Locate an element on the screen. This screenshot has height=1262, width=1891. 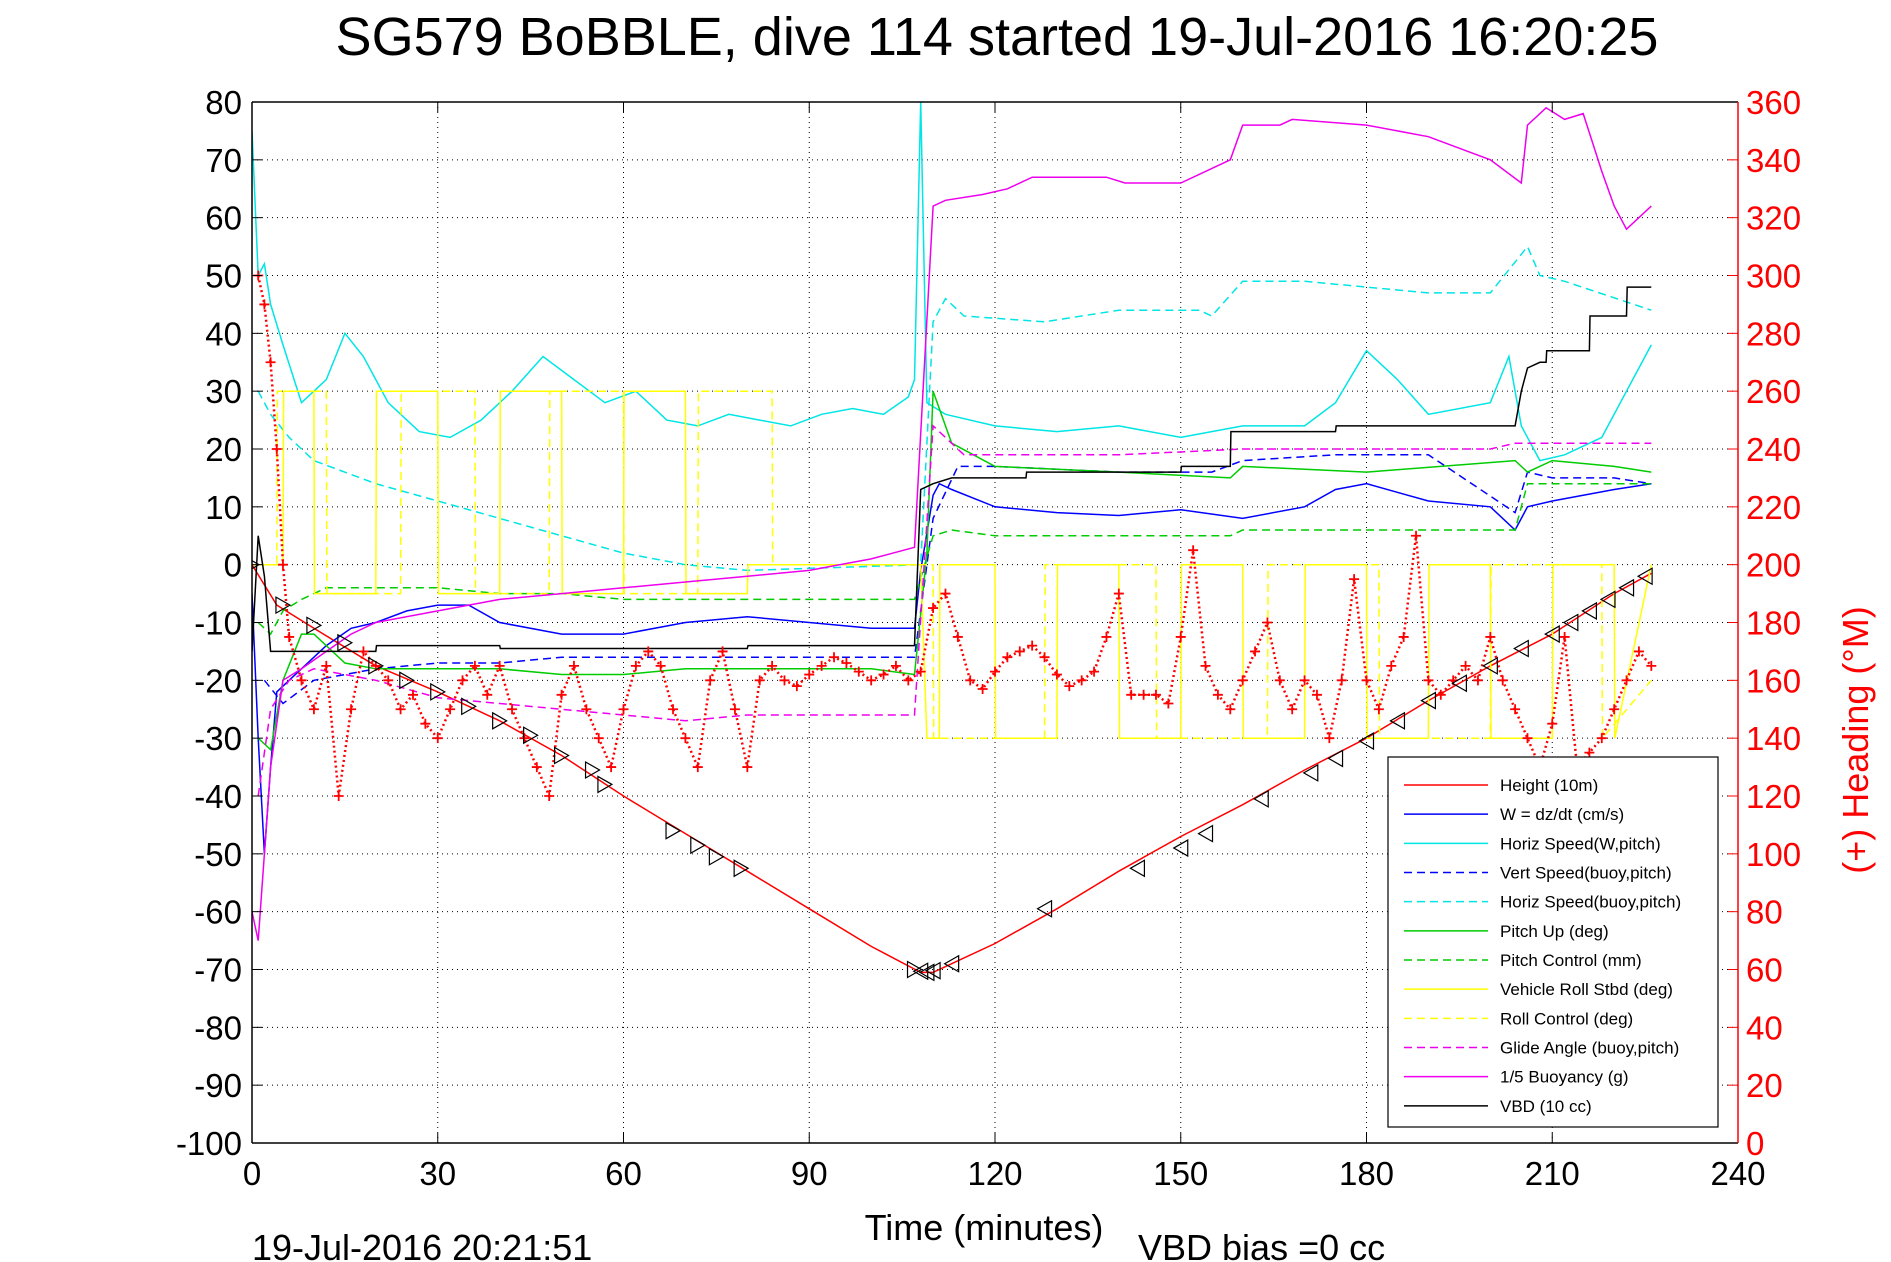
x-tick-label: 210 is located at coordinates (1552, 1173).